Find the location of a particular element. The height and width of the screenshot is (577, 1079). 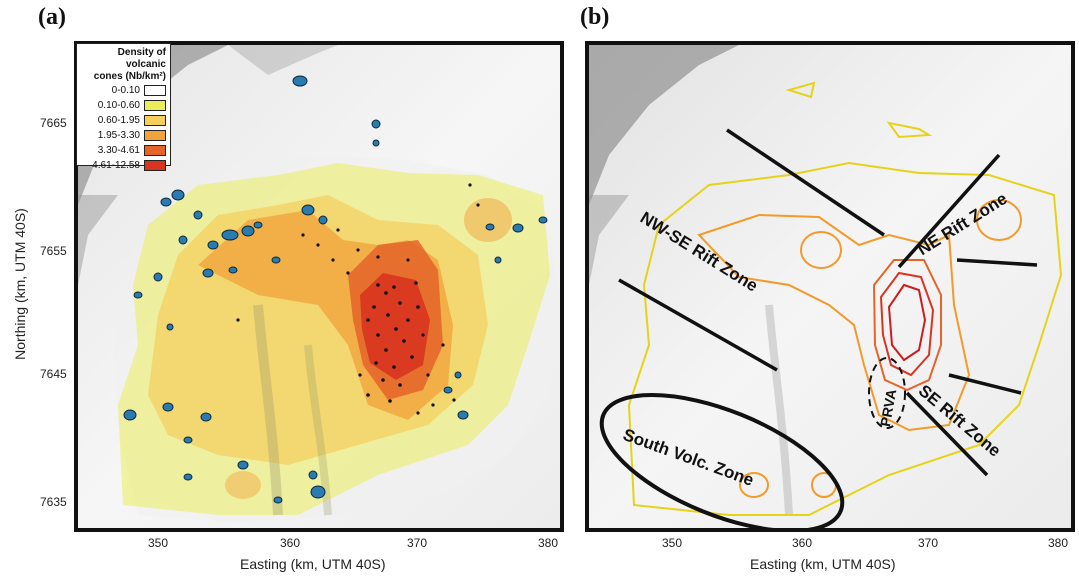

ridge-shading is located at coordinates (283, 60).